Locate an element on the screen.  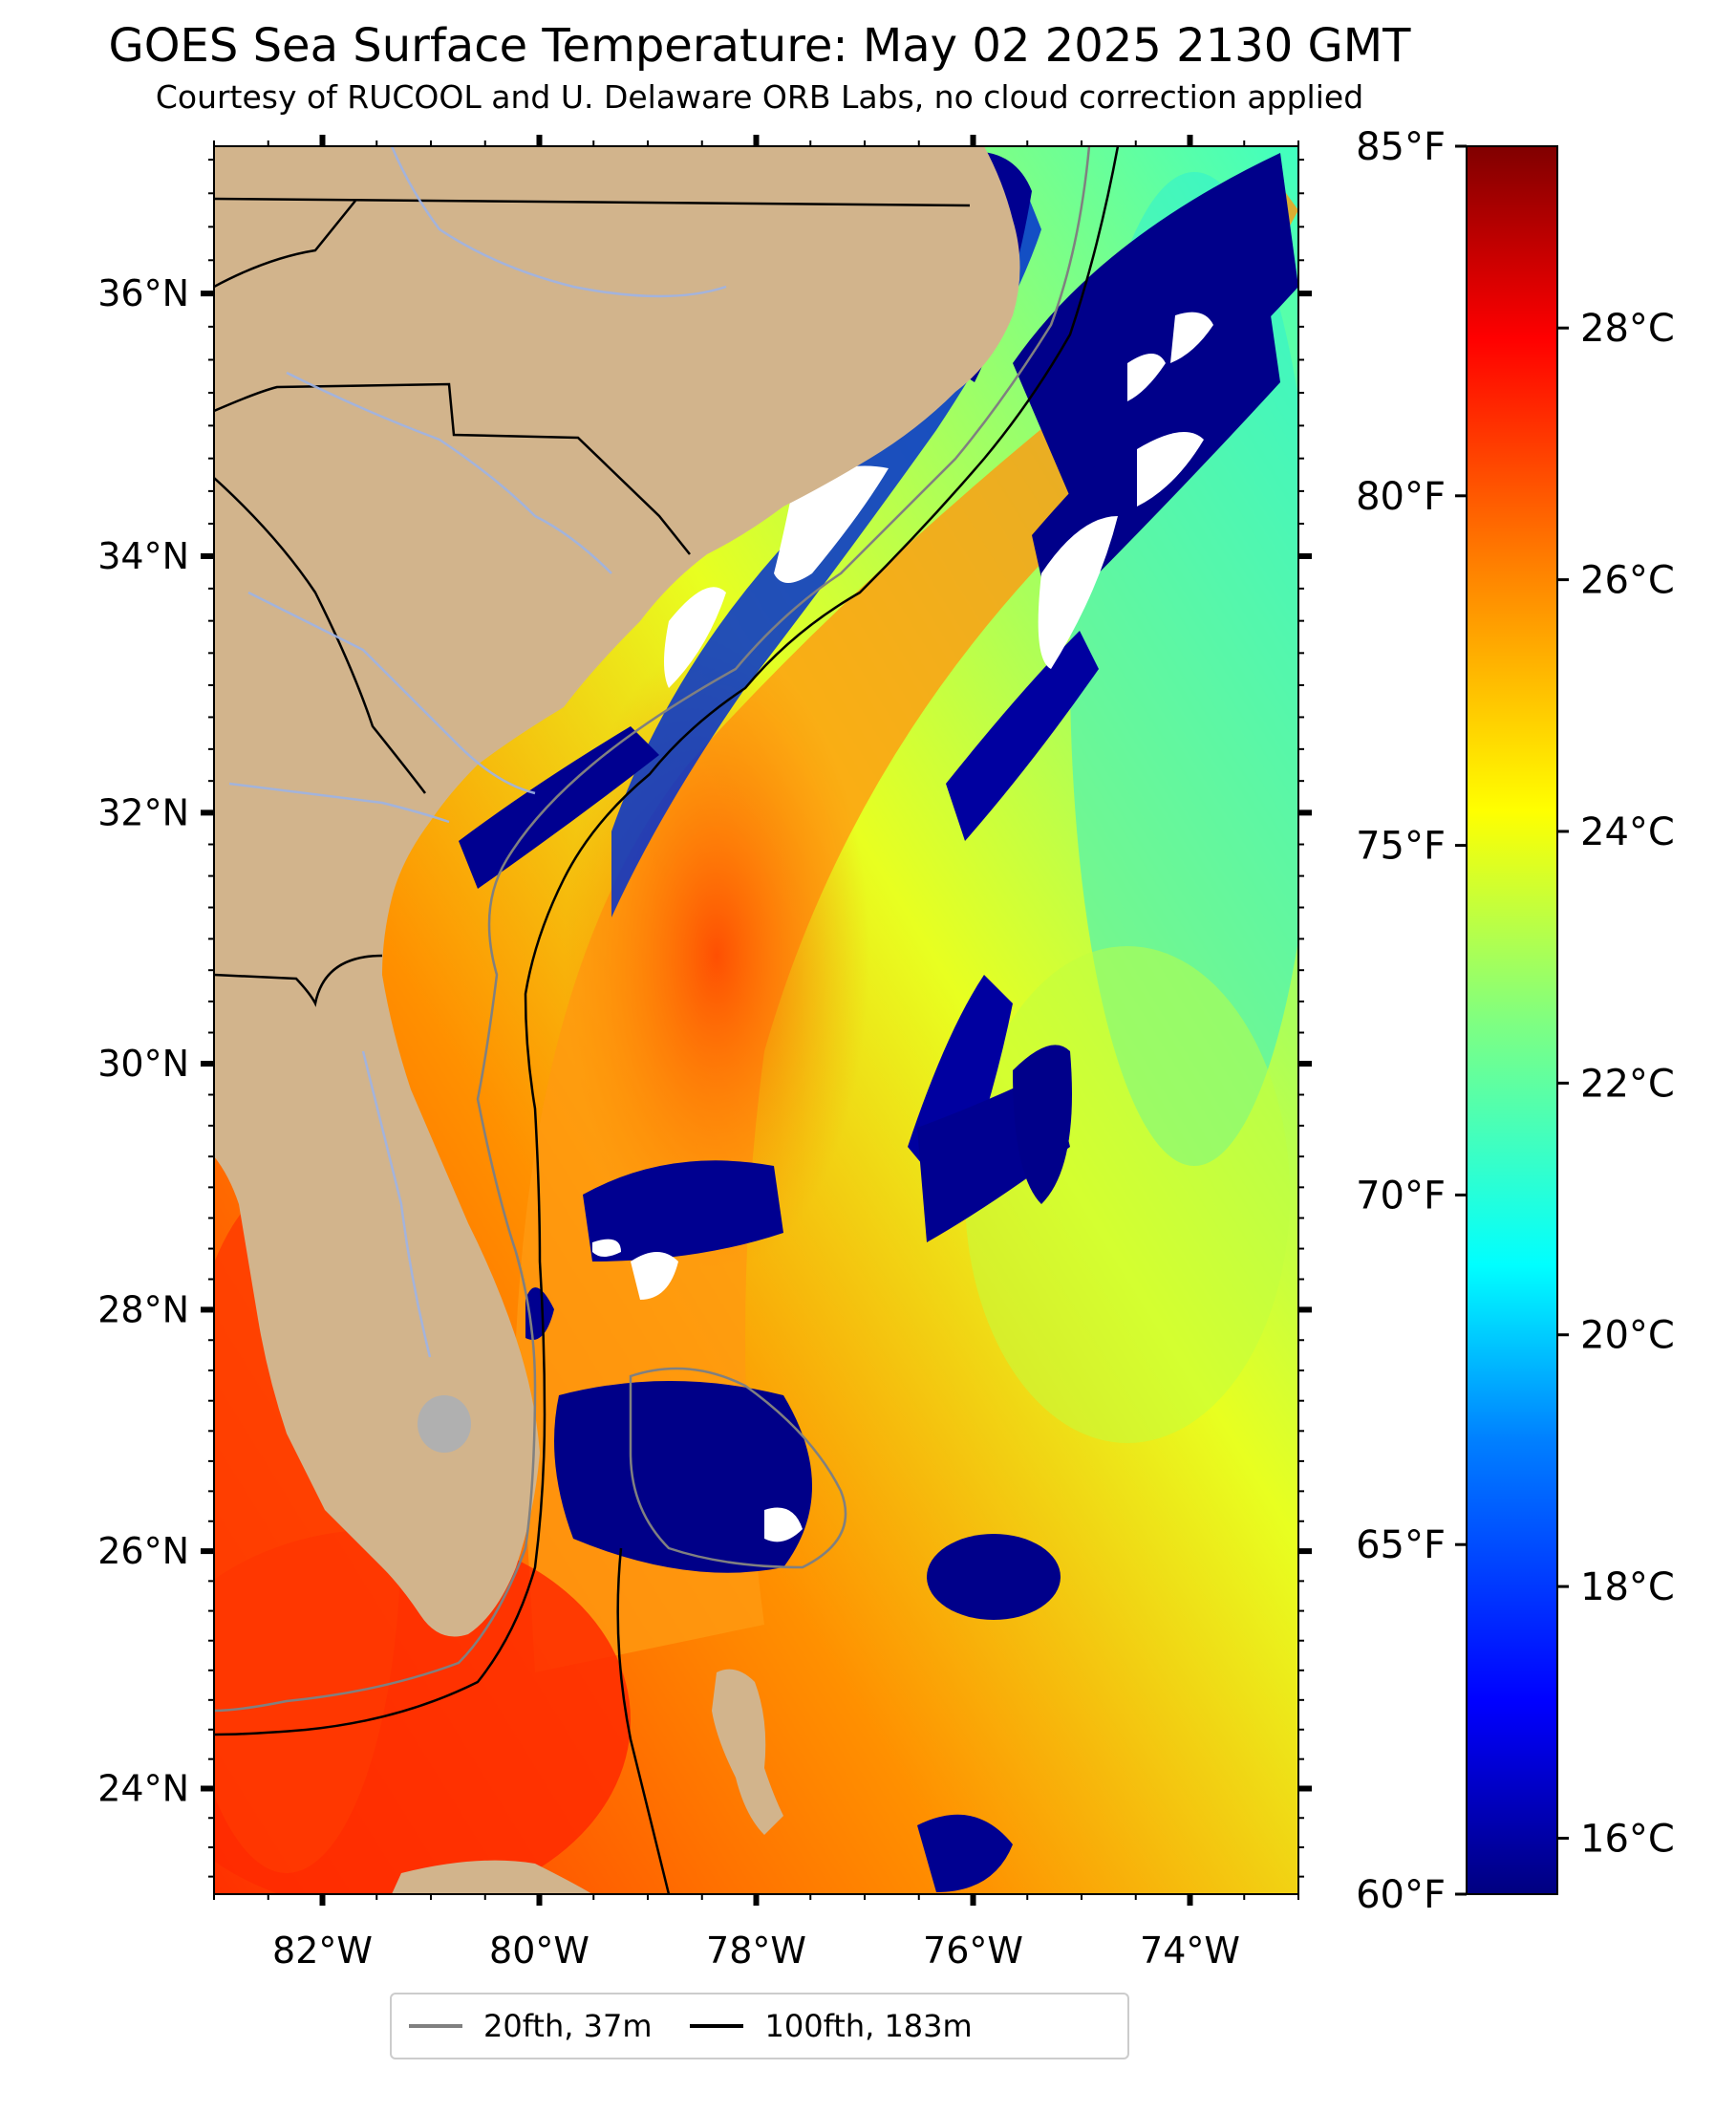
colorbar-f-label: 60°F is located at coordinates (1401, 1895).